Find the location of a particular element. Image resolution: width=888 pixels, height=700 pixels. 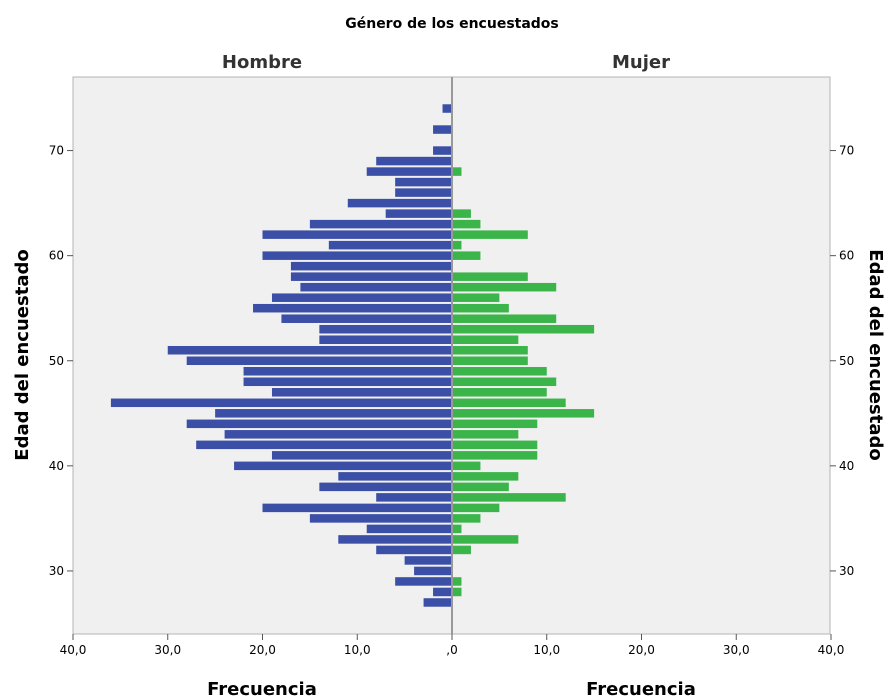

chart-title: Género de los encuestados is located at coordinates (452, 24).